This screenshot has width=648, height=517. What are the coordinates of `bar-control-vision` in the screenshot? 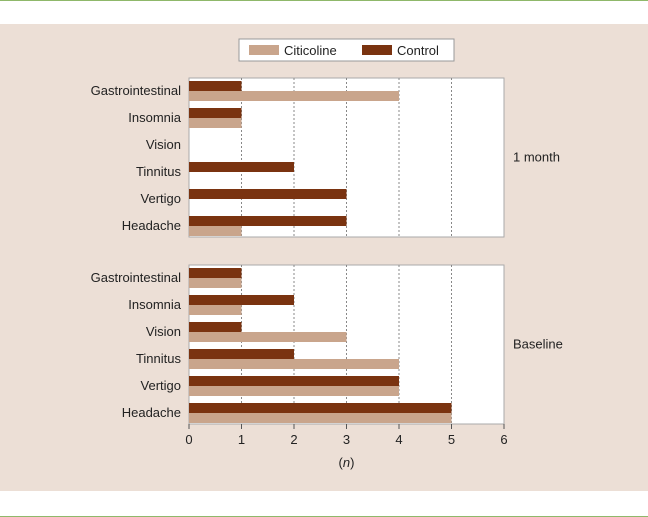 It's located at (215, 327).